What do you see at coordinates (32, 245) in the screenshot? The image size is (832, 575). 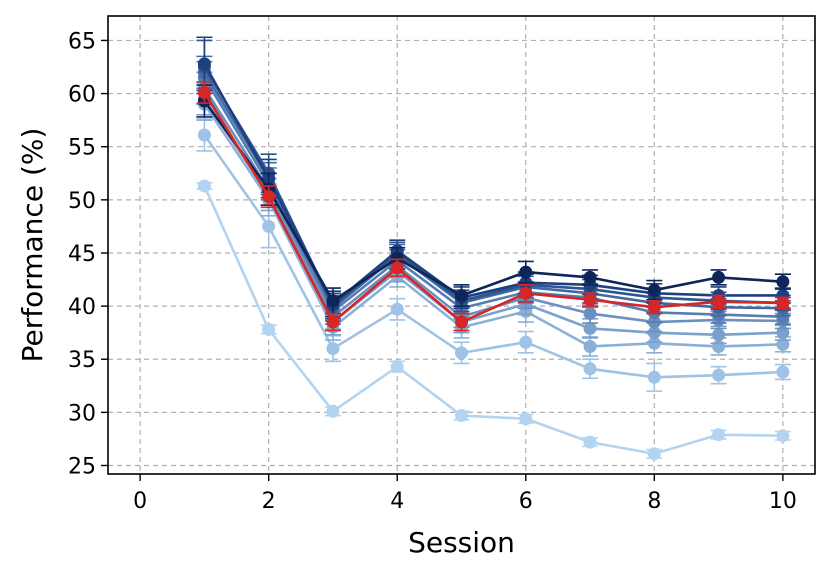 I see `y-axis-title: Performance (%)` at bounding box center [32, 245].